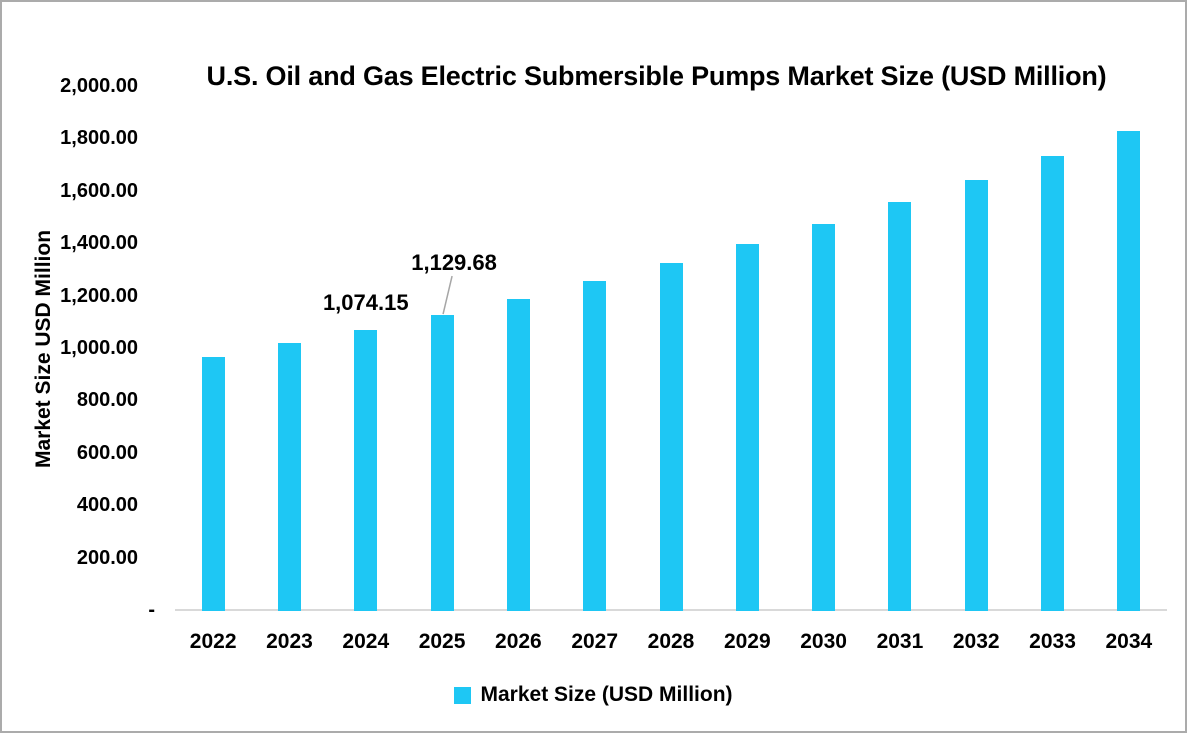  What do you see at coordinates (1129, 641) in the screenshot?
I see `x-tick-label-2034: 2034` at bounding box center [1129, 641].